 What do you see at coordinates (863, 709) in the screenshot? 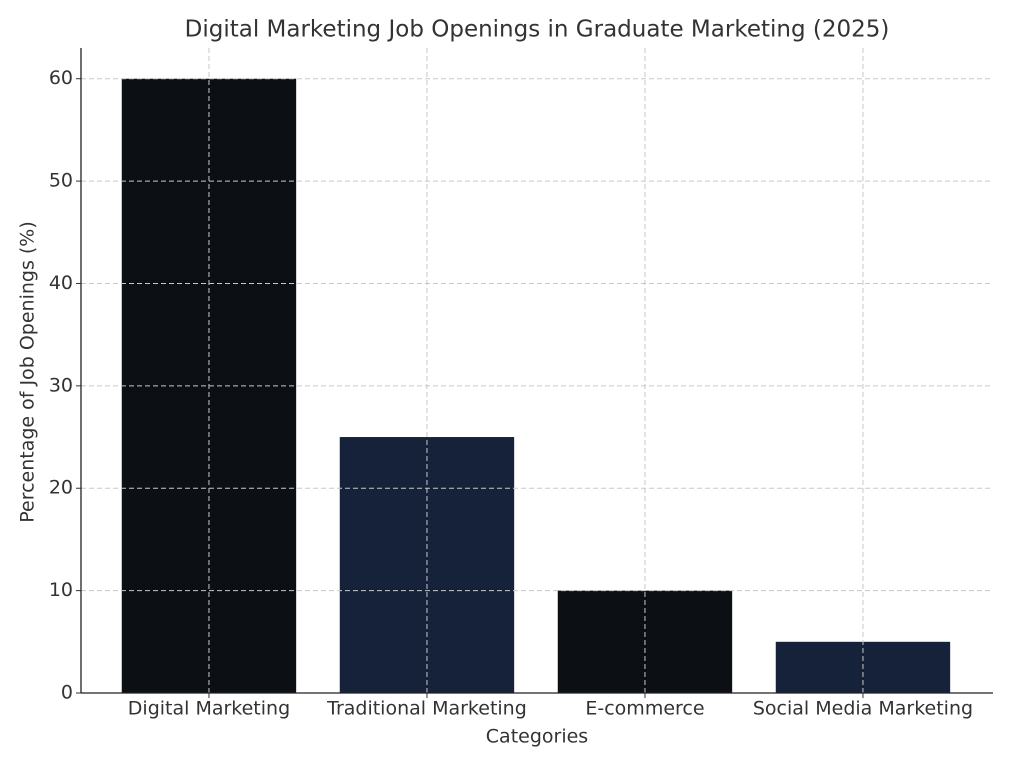
I see `x-tick-label: Social Media Marketing` at bounding box center [863, 709].